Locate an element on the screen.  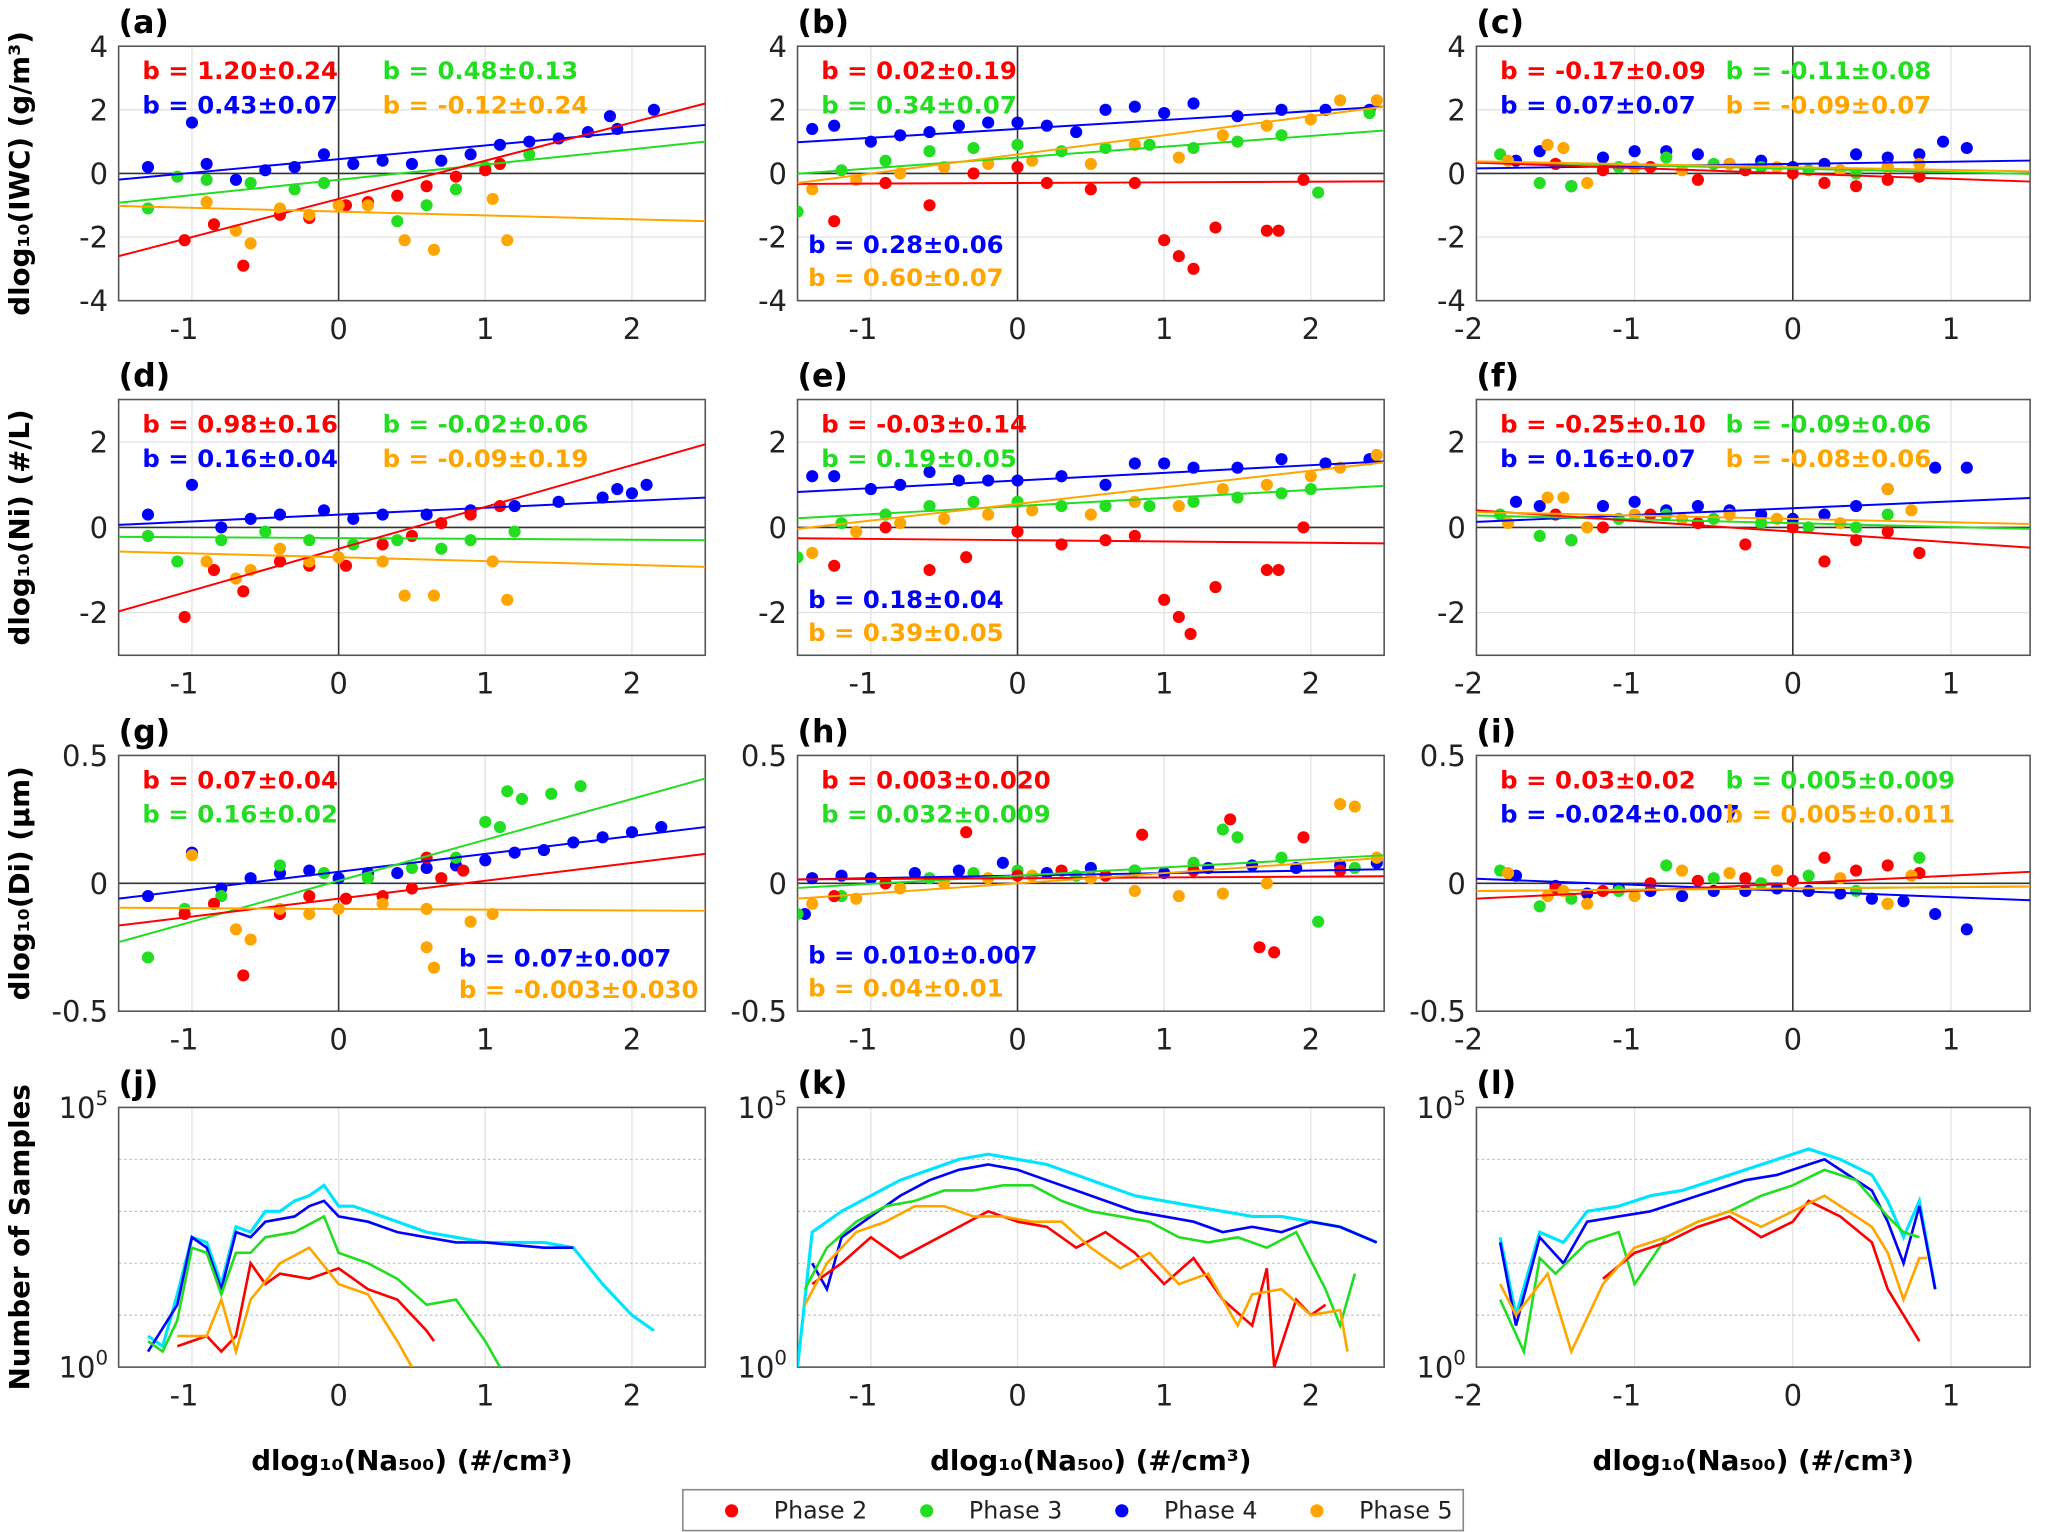
y-tick-label: -2 is located at coordinates (772, 238).